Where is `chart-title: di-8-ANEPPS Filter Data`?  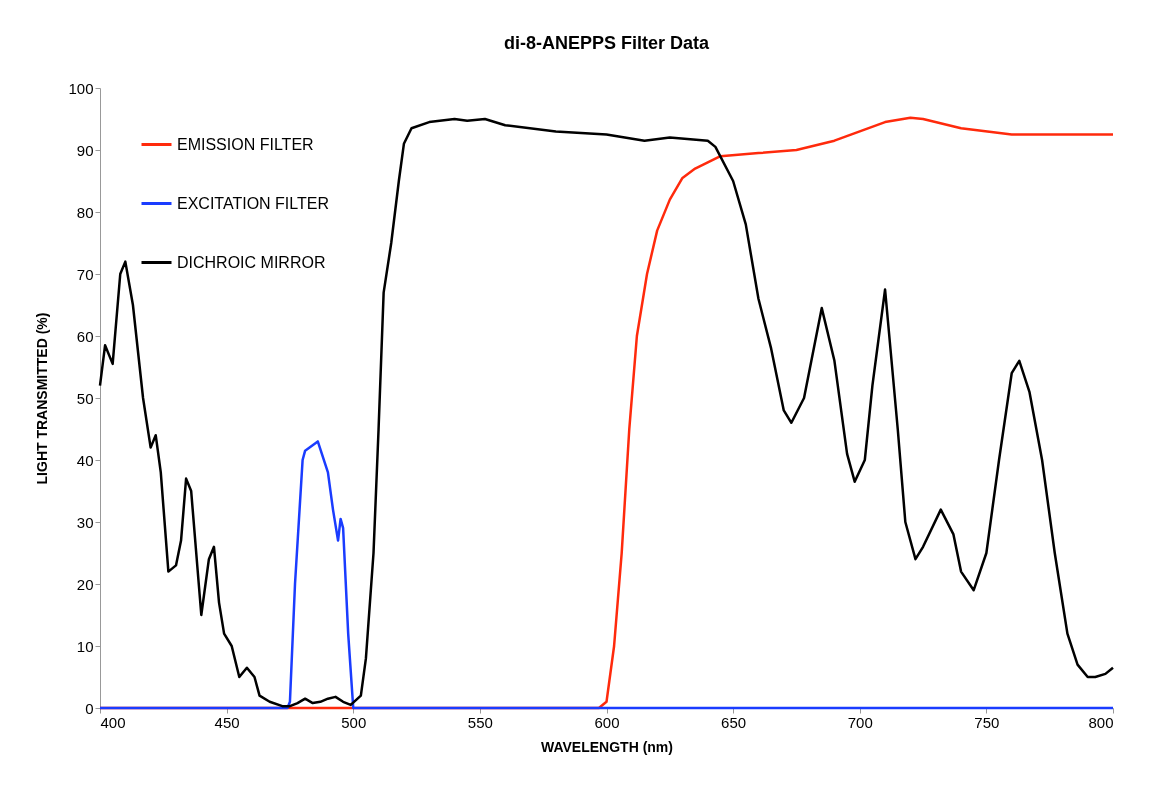 chart-title: di-8-ANEPPS Filter Data is located at coordinates (607, 43).